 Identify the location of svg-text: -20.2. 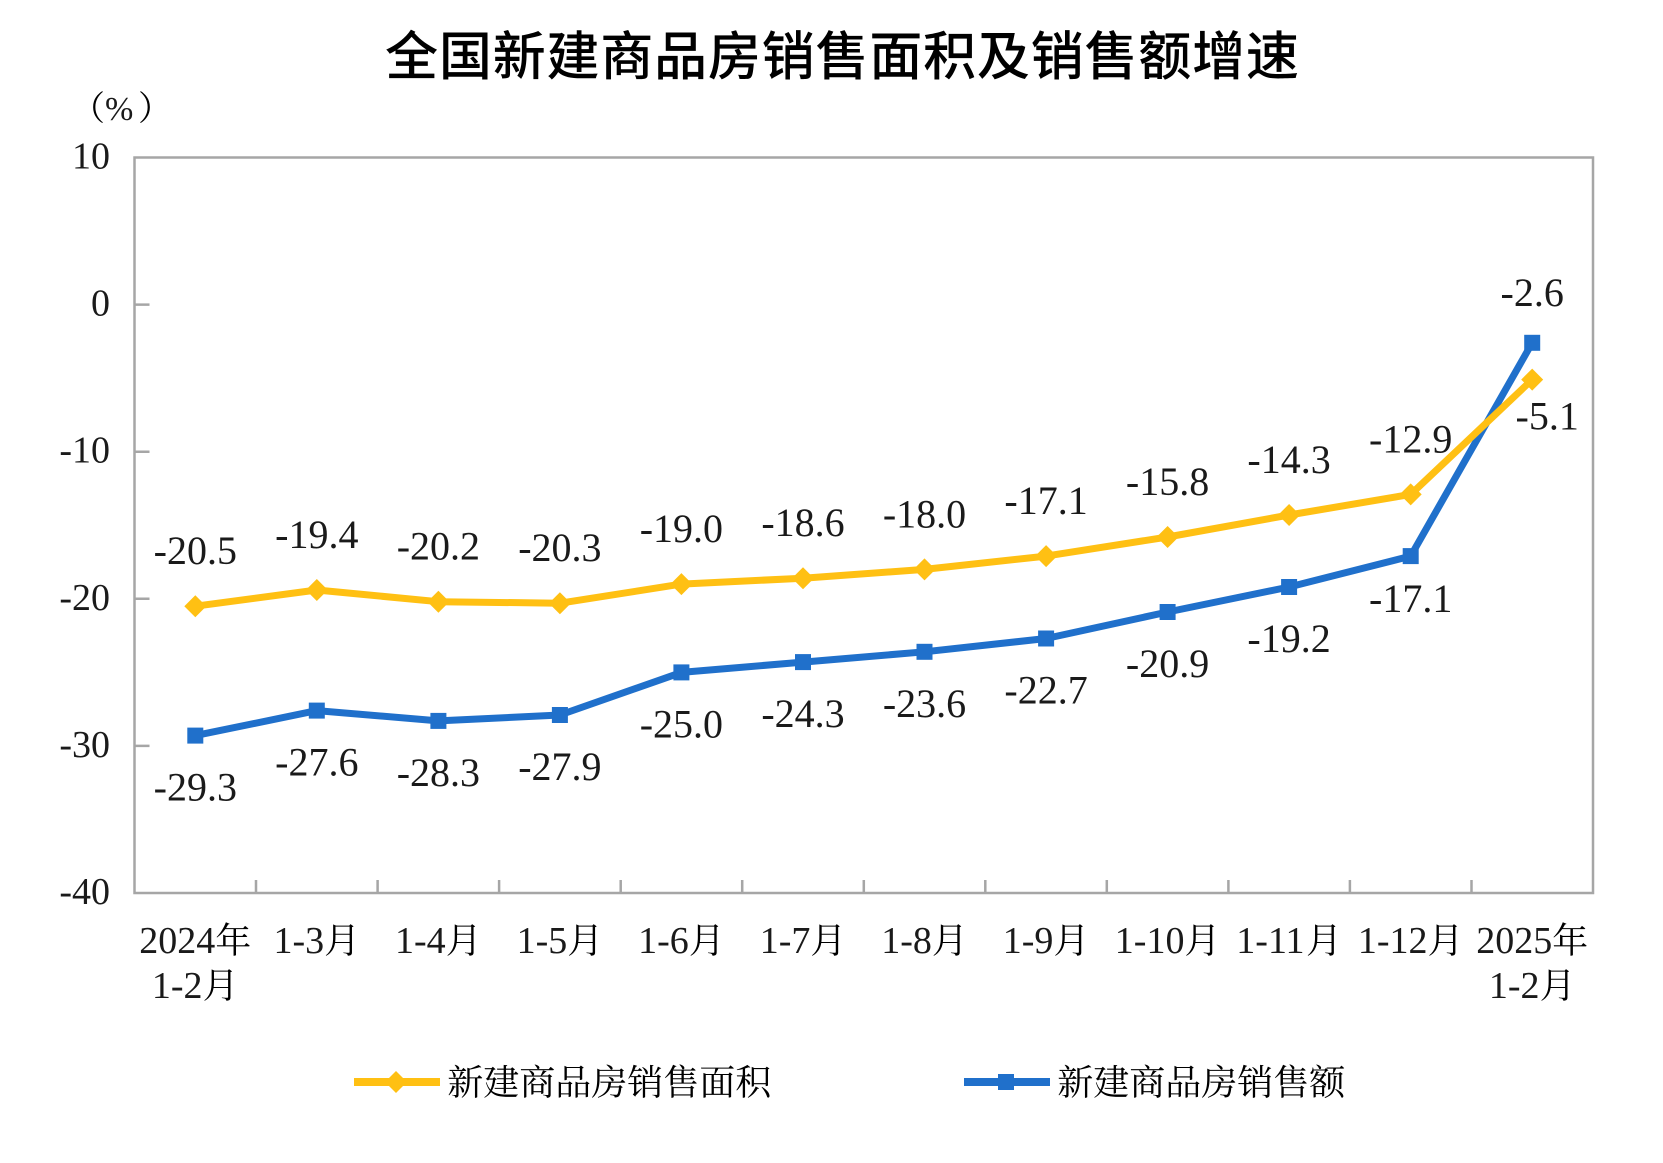
(438, 546).